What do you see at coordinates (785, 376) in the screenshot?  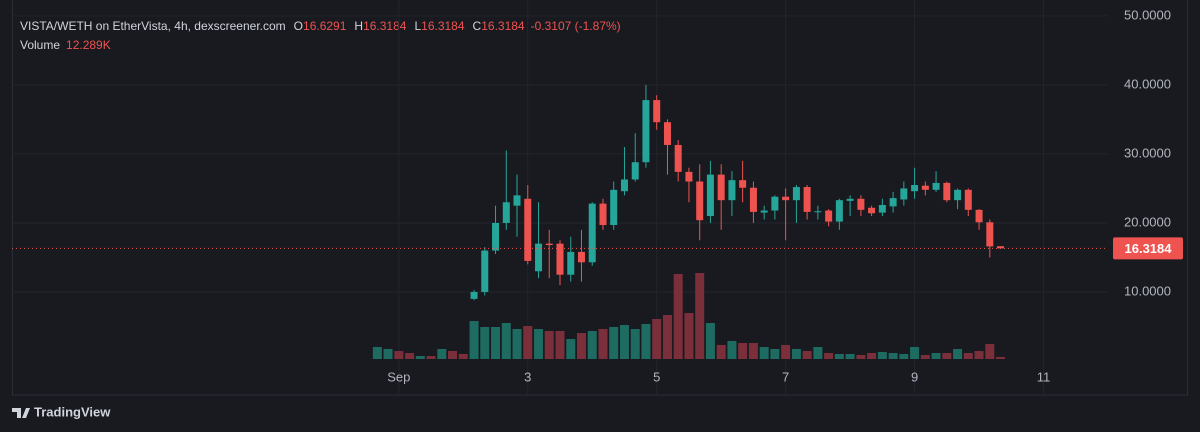 I see `x-tick-label: 7` at bounding box center [785, 376].